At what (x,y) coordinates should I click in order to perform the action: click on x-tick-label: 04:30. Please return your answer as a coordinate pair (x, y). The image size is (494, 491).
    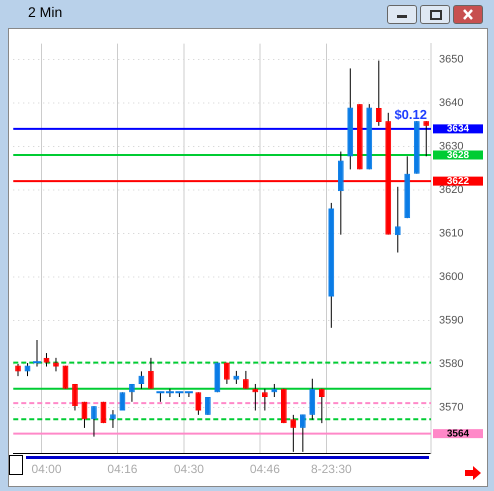
    Looking at the image, I should click on (189, 469).